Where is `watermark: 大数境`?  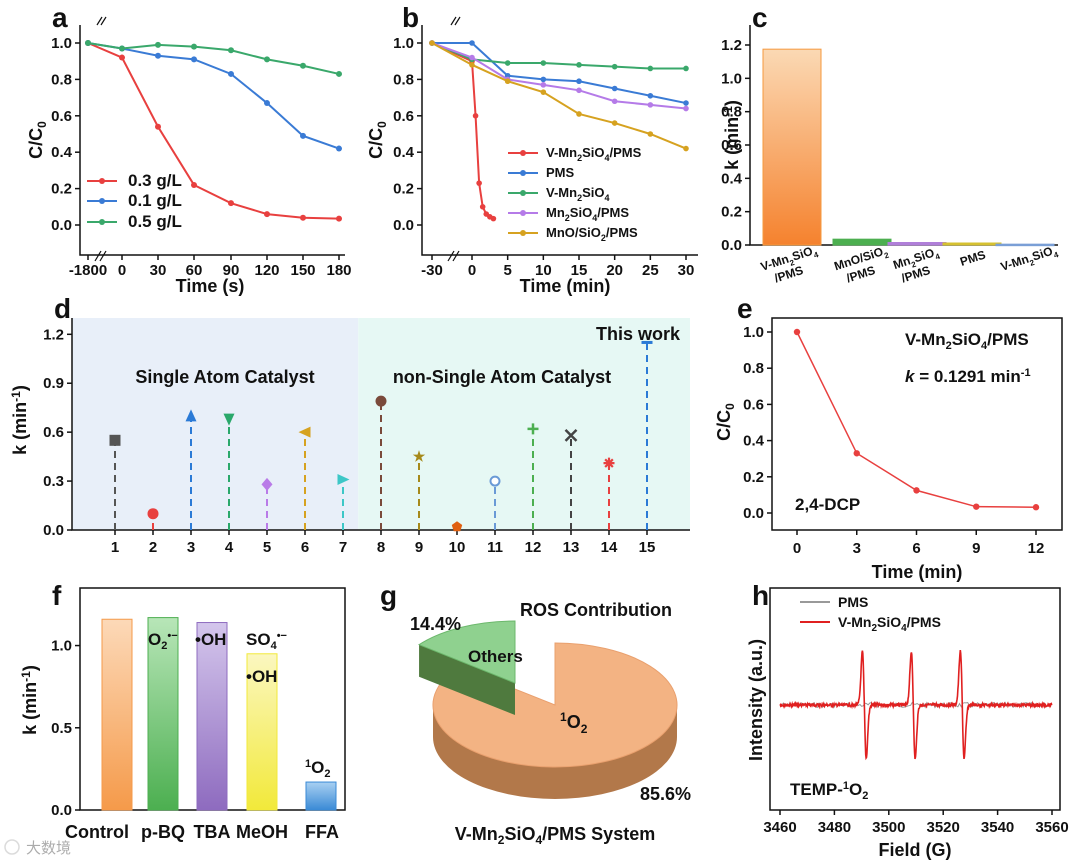
watermark: 大数境 is located at coordinates (37, 848).